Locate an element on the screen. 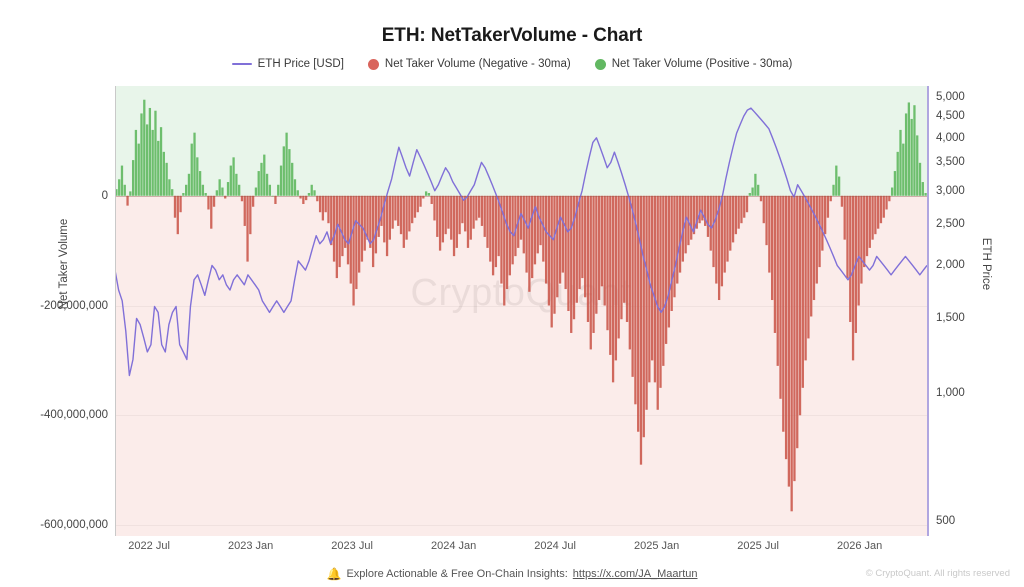 The height and width of the screenshot is (587, 1024). zero-line is located at coordinates (521, 196).